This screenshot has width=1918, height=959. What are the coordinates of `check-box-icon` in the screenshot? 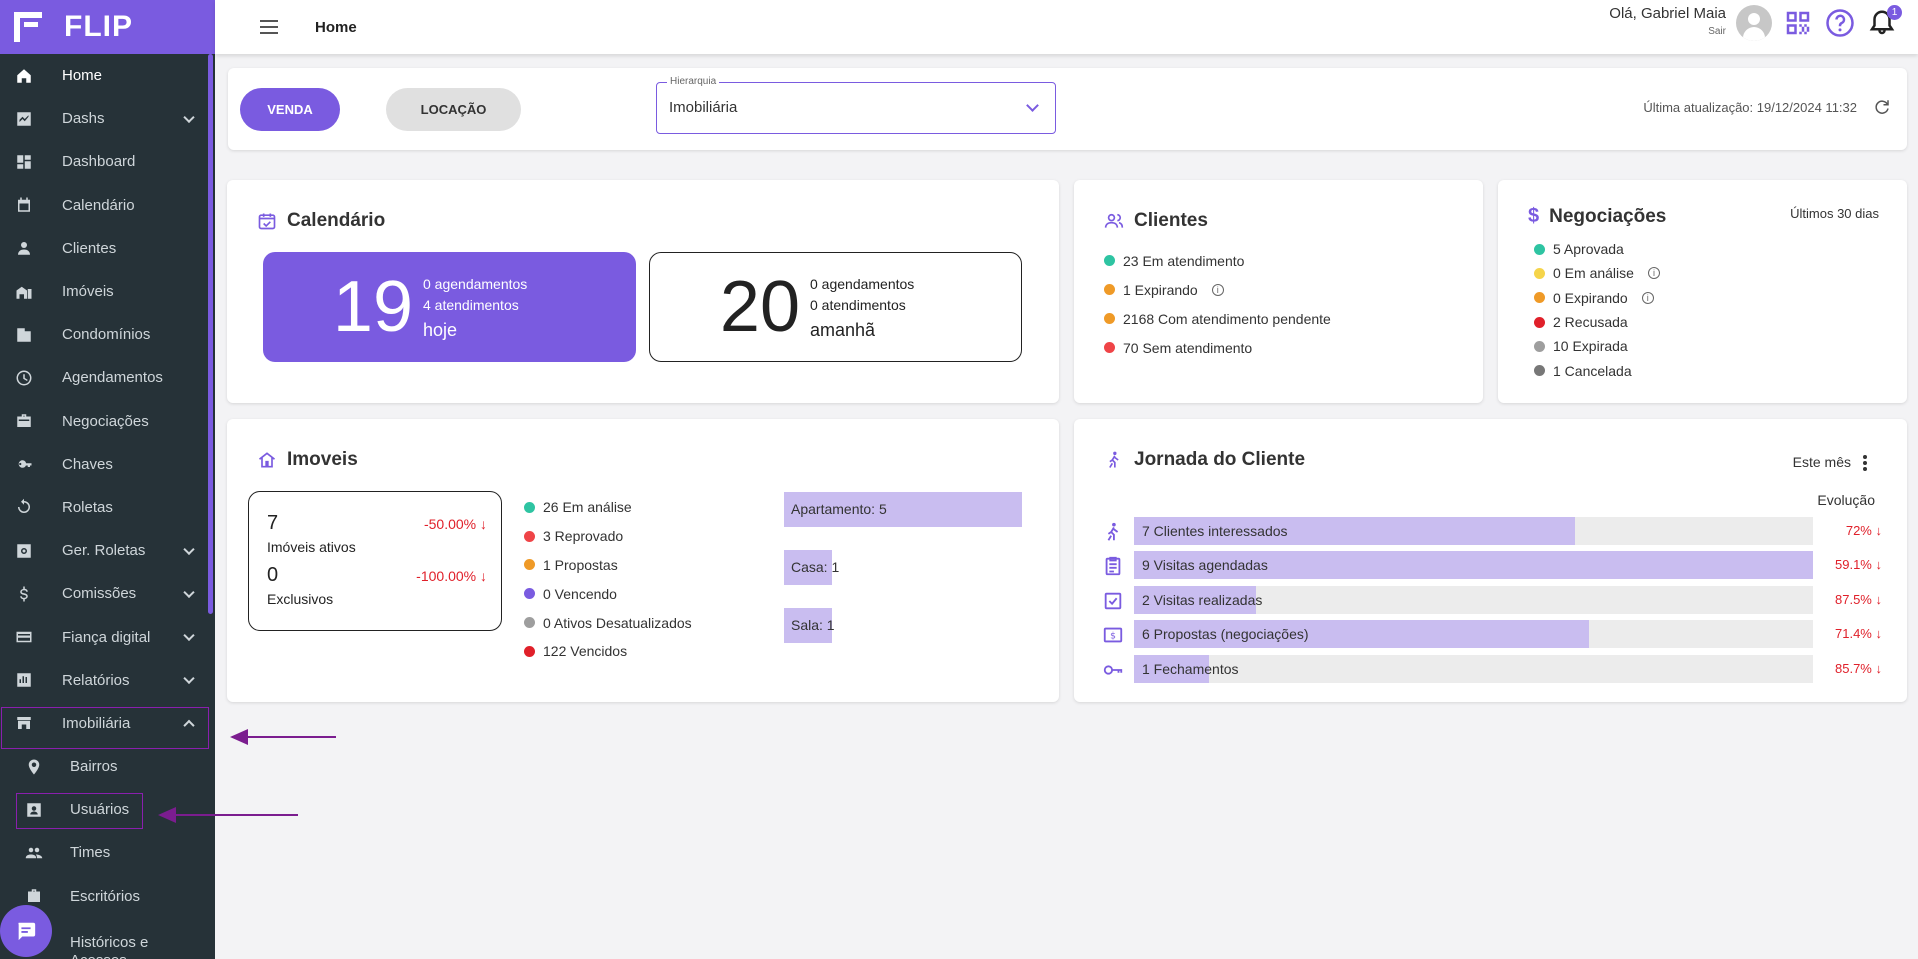 It's located at (1113, 601).